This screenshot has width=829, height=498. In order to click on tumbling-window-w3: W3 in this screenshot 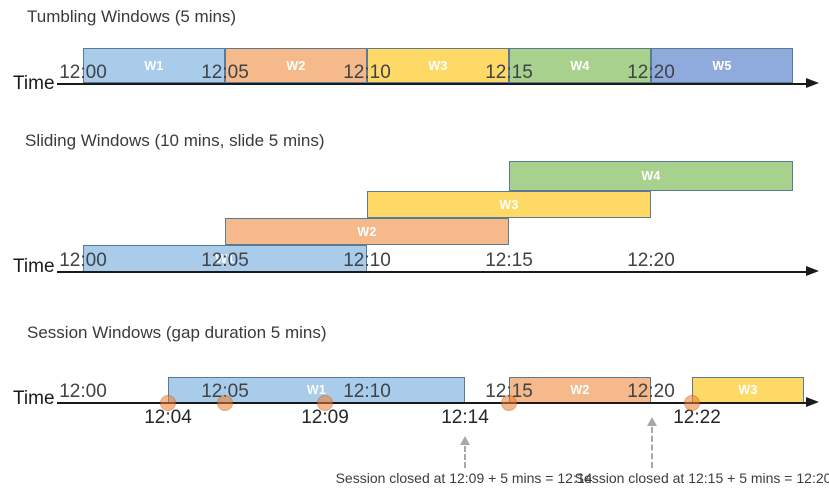, I will do `click(438, 65)`.